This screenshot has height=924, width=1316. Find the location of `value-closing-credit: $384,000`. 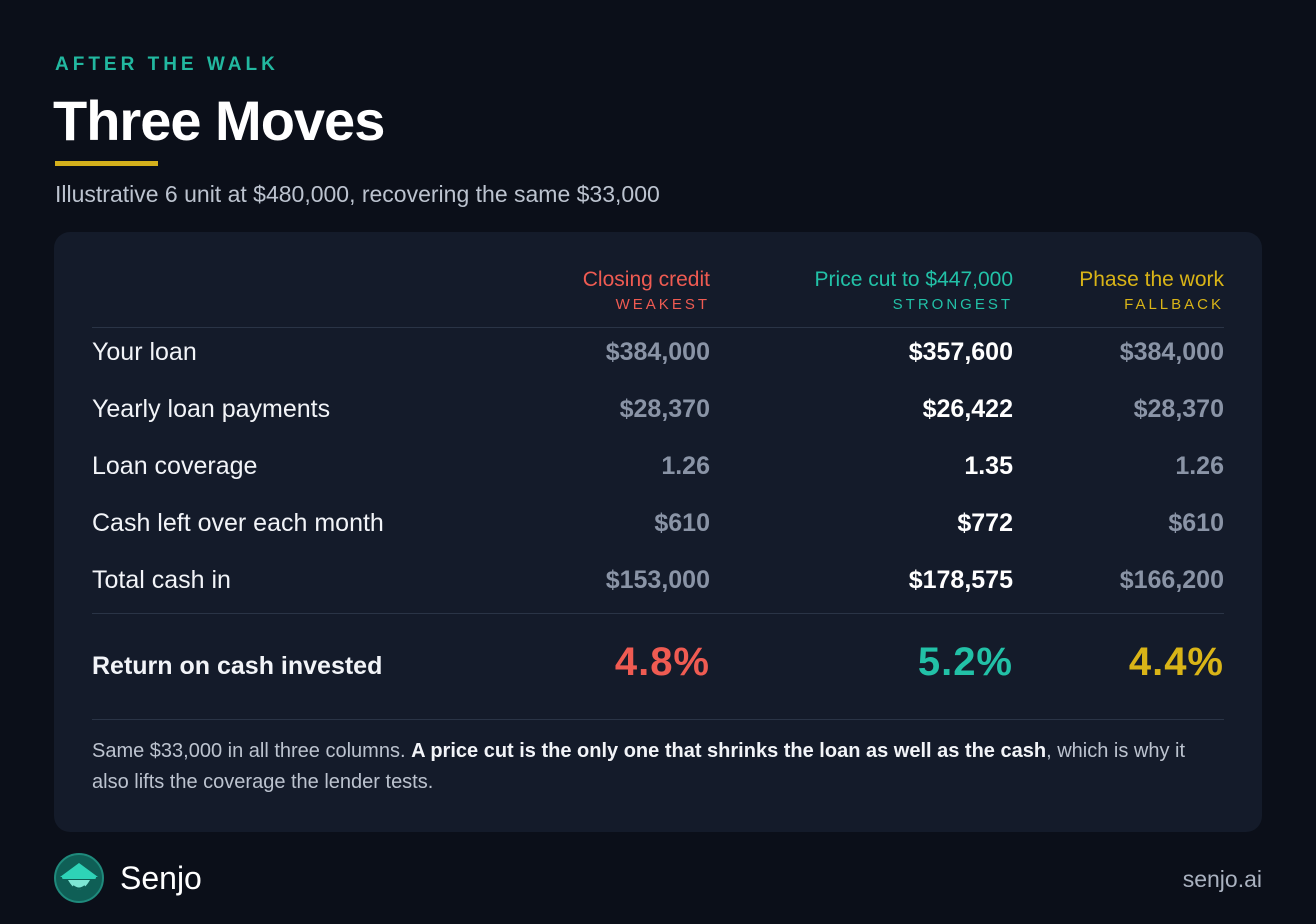

value-closing-credit: $384,000 is located at coordinates (657, 352).